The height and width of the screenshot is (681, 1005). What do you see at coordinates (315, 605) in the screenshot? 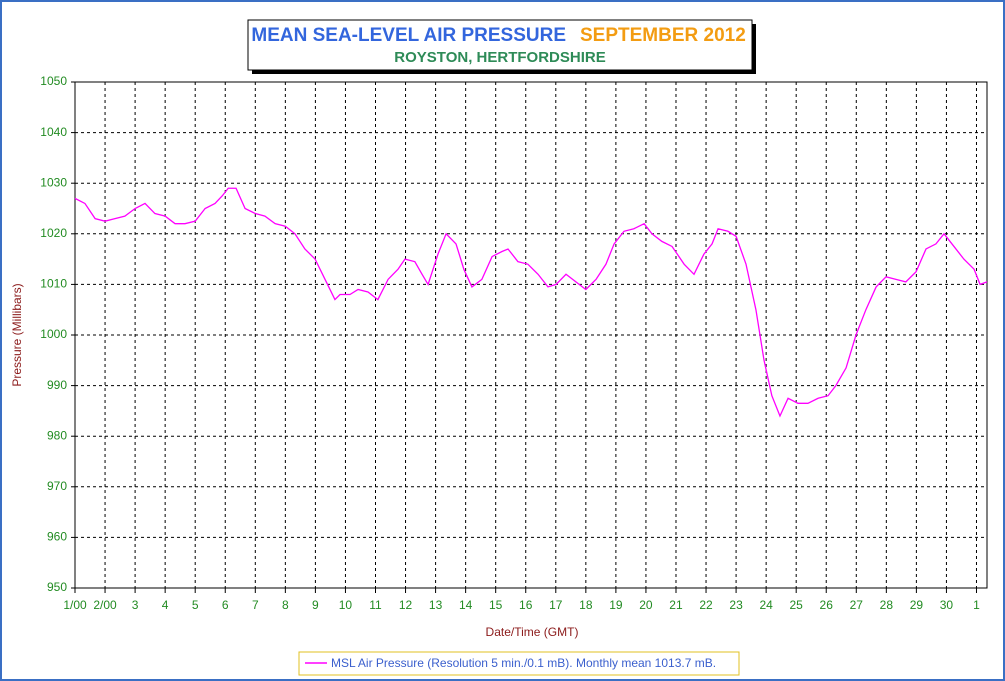
I see `x-tick-label: 9` at bounding box center [315, 605].